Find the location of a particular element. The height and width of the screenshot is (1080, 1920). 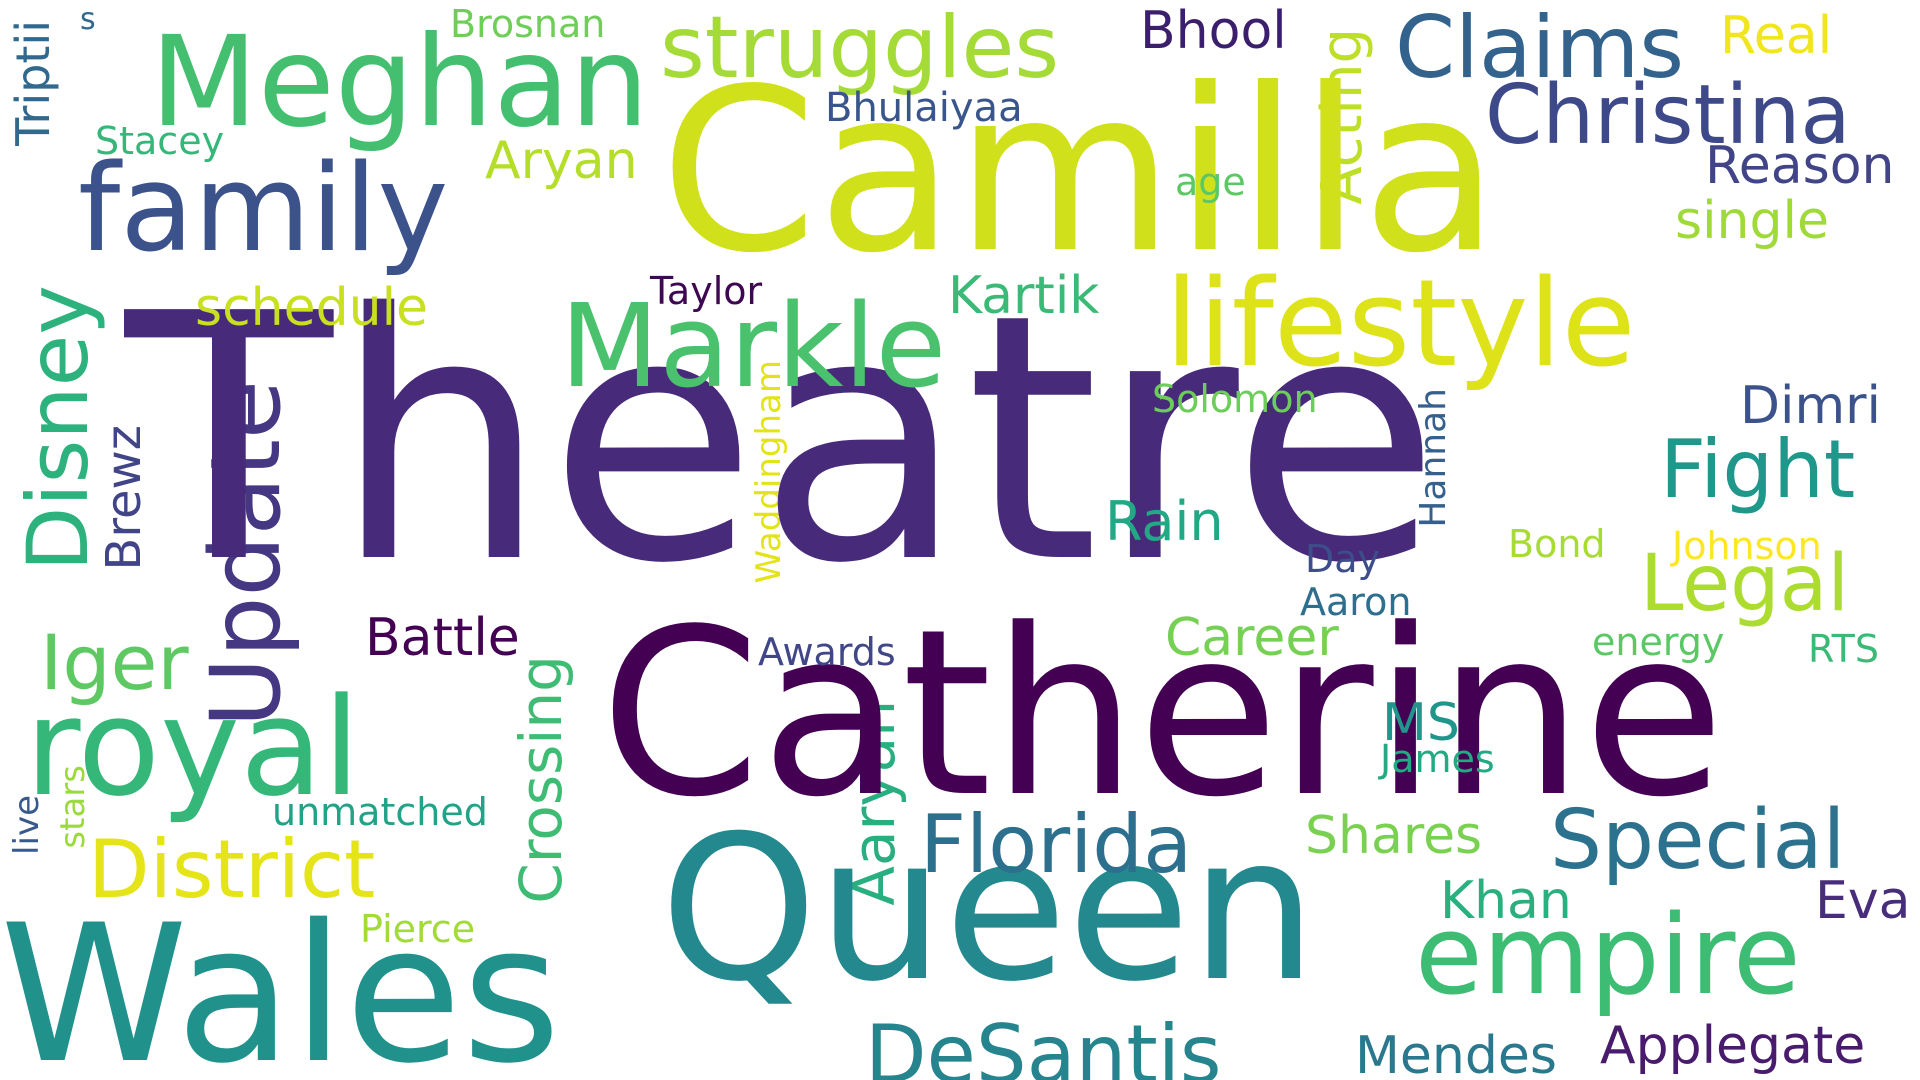

word-ms: MS is located at coordinates (1421, 723).